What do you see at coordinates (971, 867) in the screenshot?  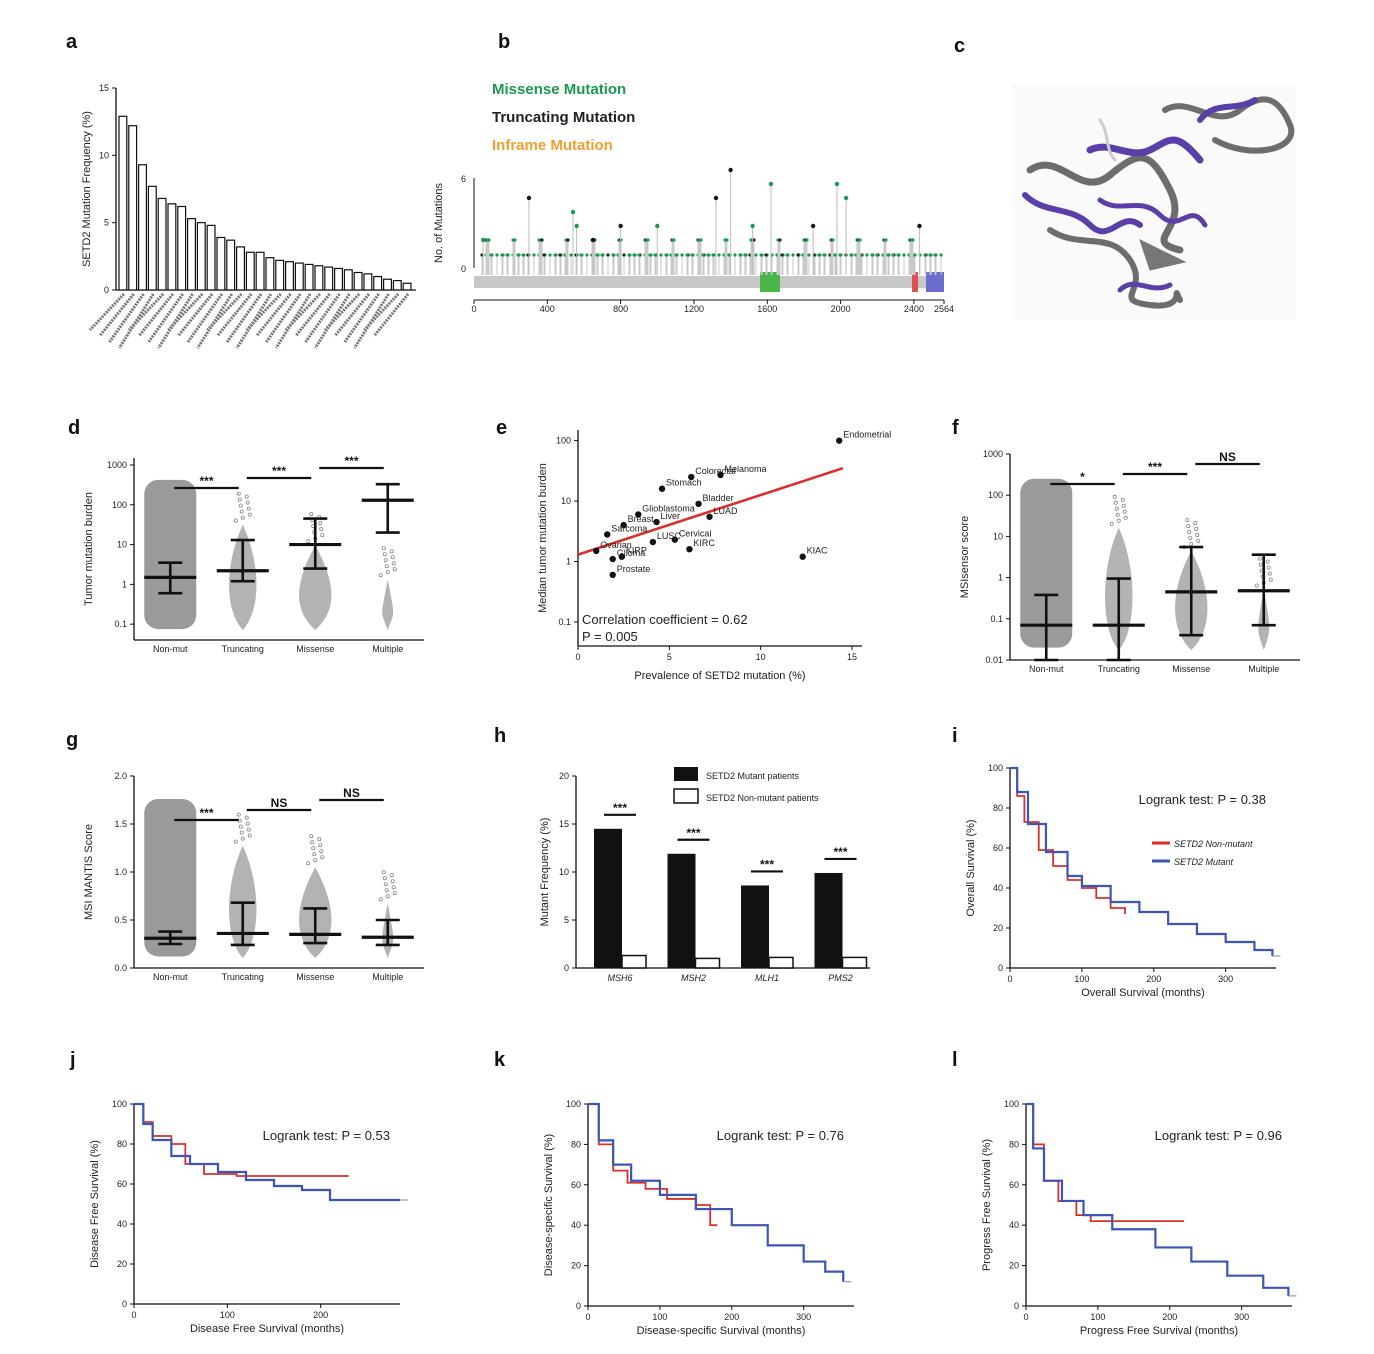 I see `y-axis-label: Overall Survival (%)` at bounding box center [971, 867].